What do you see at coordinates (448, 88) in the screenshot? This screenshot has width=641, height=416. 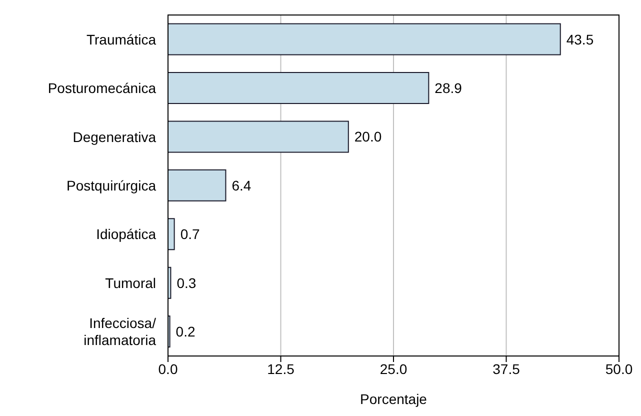 I see `data-label: 28.9` at bounding box center [448, 88].